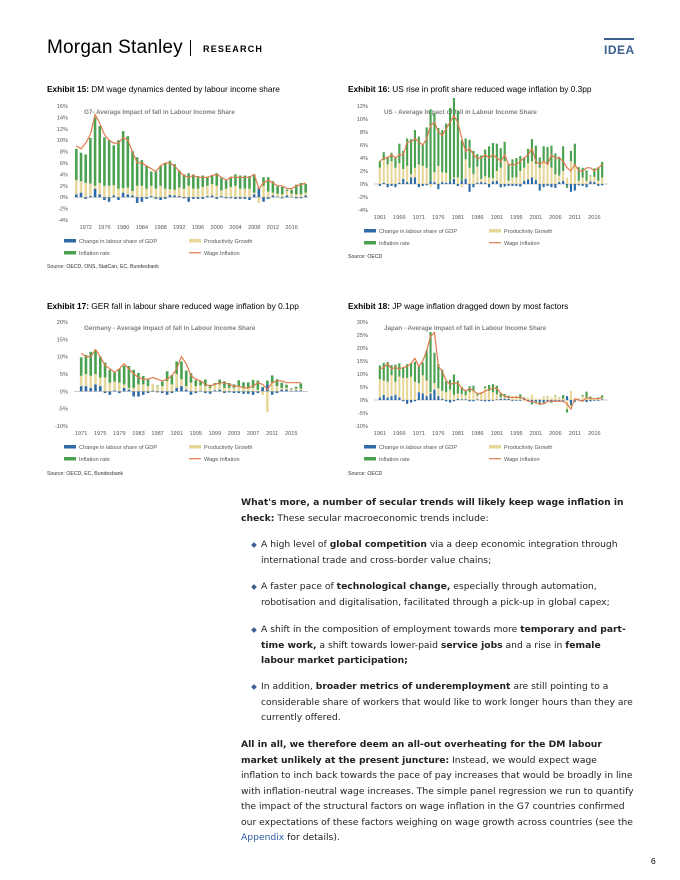  What do you see at coordinates (254, 228) in the screenshot?
I see `x-tick-label: 2008` at bounding box center [254, 228].